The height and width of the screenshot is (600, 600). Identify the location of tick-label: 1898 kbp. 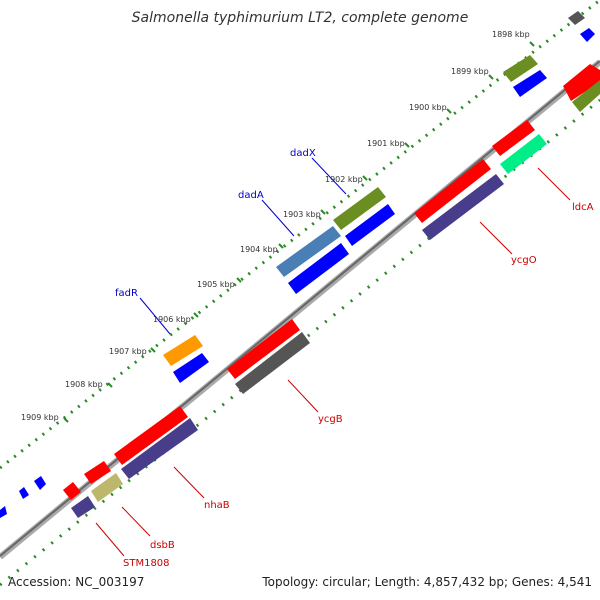
(511, 34).